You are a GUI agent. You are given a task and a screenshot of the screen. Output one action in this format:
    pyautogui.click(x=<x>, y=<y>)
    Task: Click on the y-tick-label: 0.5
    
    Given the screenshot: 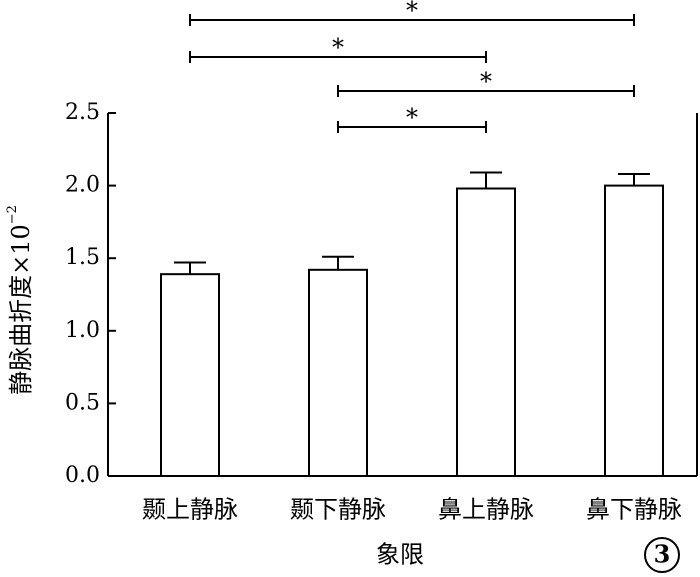 What is the action you would take?
    pyautogui.click(x=82, y=402)
    